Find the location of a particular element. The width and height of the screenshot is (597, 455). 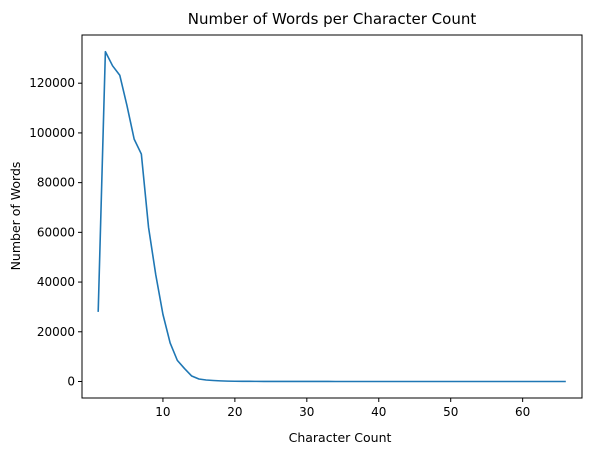

chart-title: Number of Words per Character Count is located at coordinates (332, 19).